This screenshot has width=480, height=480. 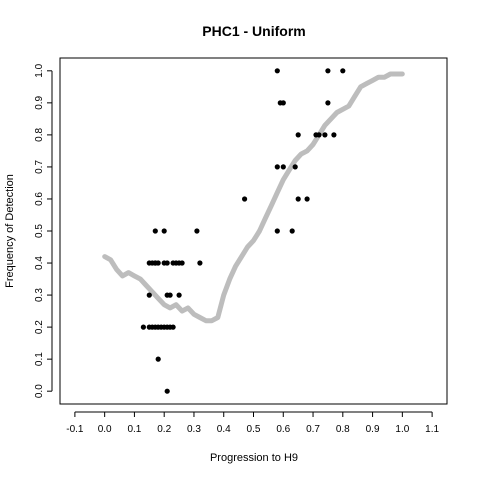 I want to click on y-tick-label: 0.5, so click(x=39, y=231).